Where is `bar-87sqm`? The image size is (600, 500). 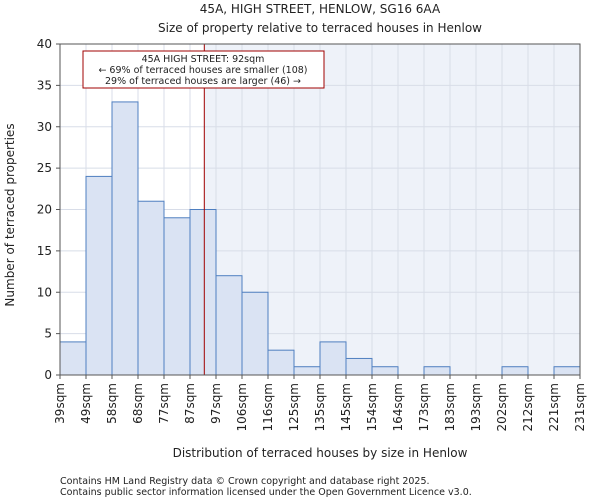 bar-87sqm is located at coordinates (203, 292).